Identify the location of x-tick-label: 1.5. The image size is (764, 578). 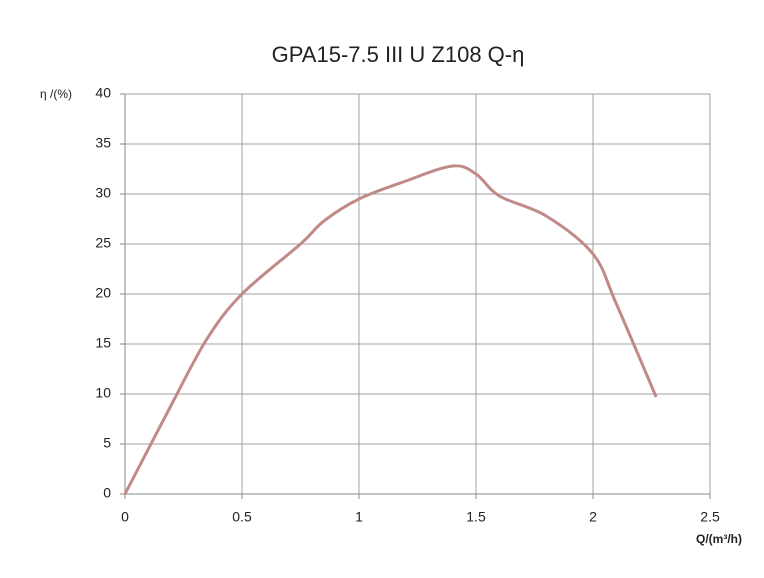
(476, 517).